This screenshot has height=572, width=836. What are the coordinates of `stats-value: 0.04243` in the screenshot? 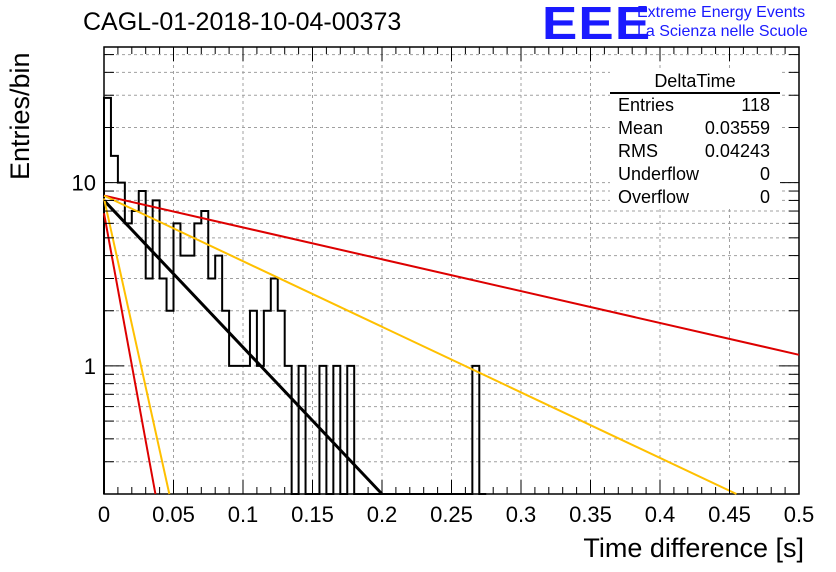 It's located at (737, 151).